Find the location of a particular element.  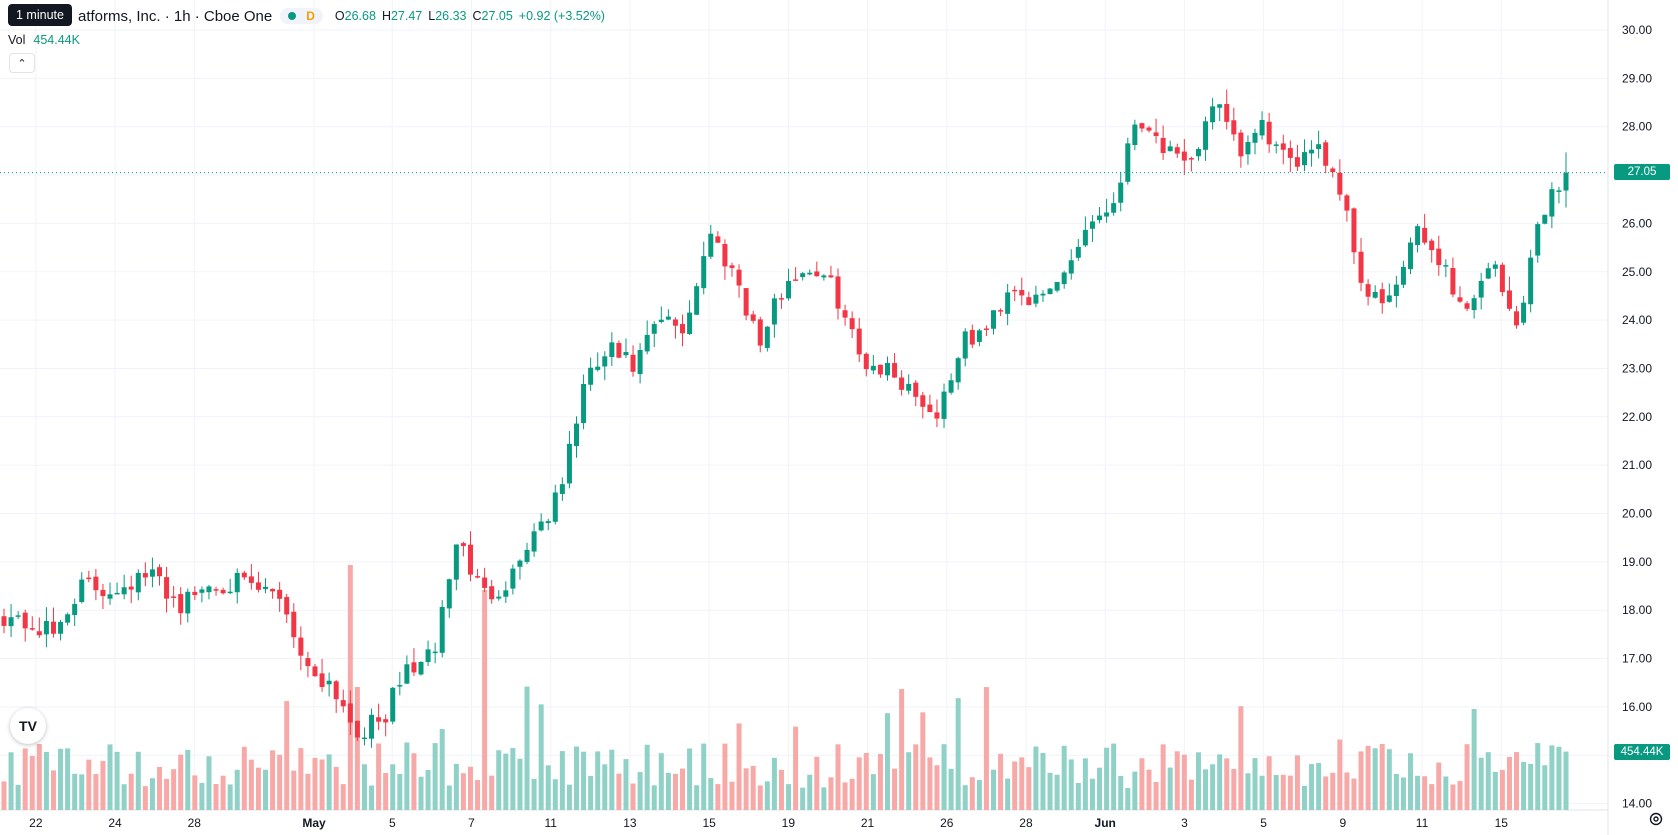

symbol-title: atforms, Inc. · 1h · Cboe One is located at coordinates (175, 16).